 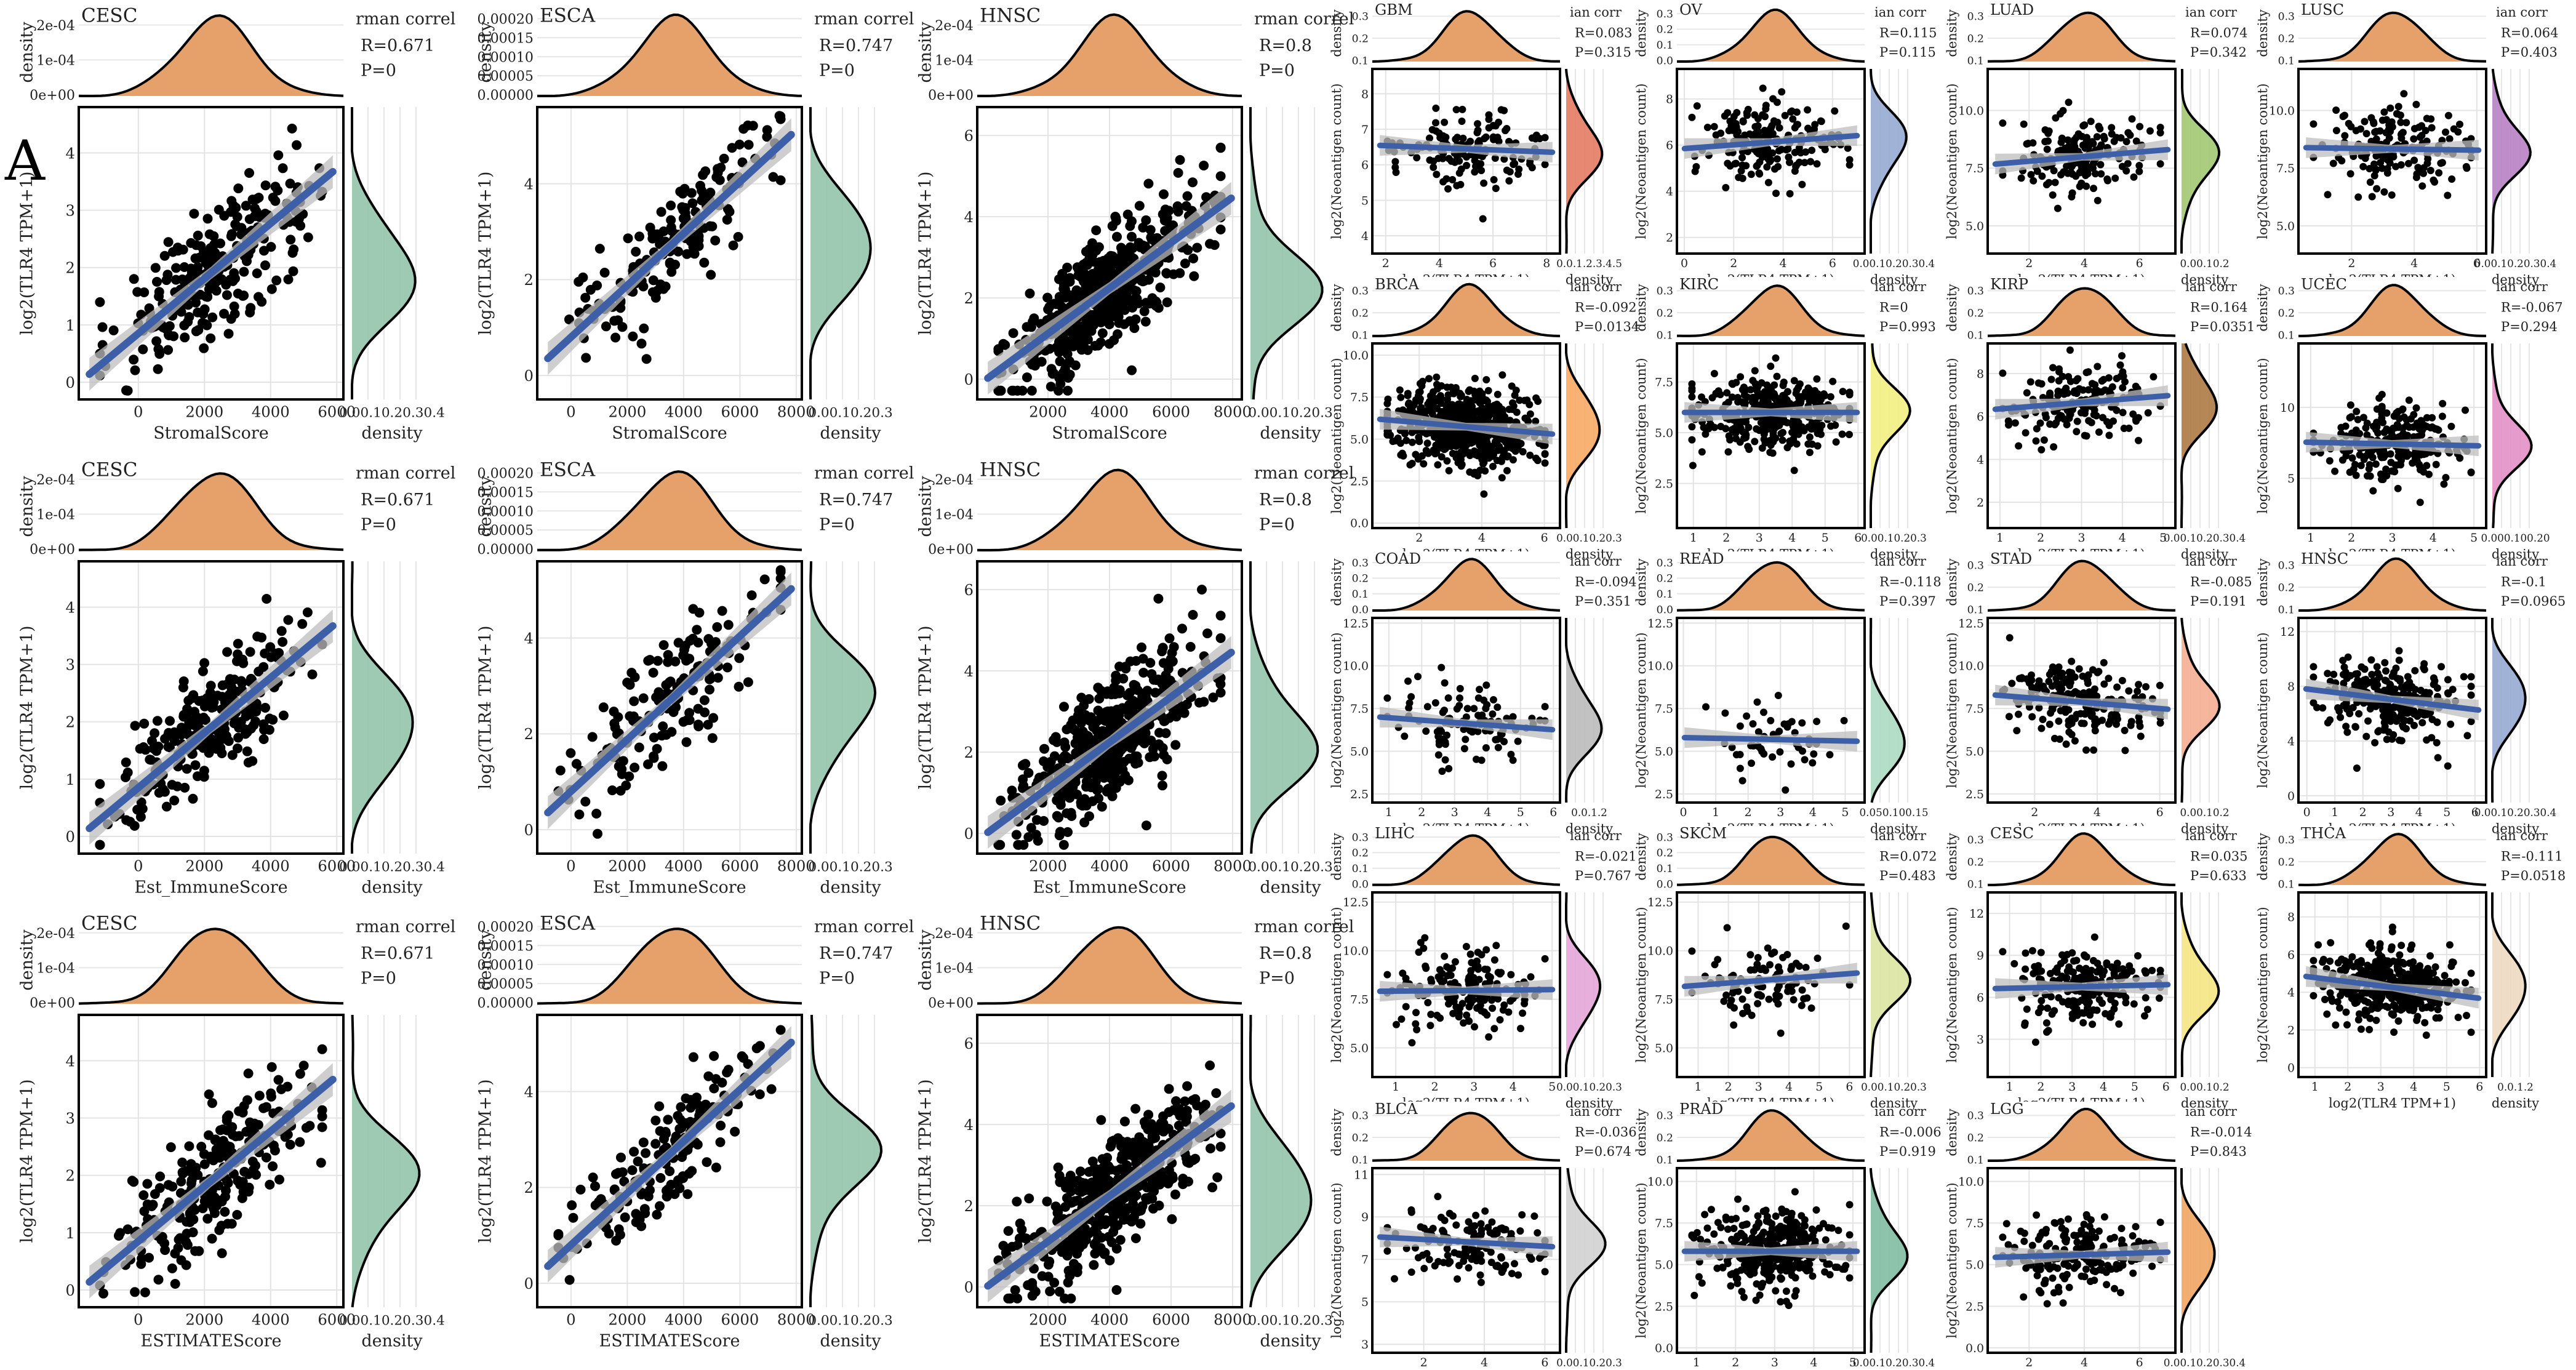 What do you see at coordinates (1233, 411) in the screenshot?
I see `x-tick-label: 8000` at bounding box center [1233, 411].